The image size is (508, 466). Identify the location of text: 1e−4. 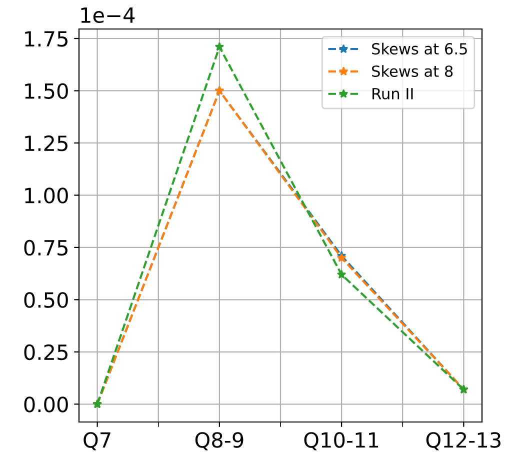
(108, 15).